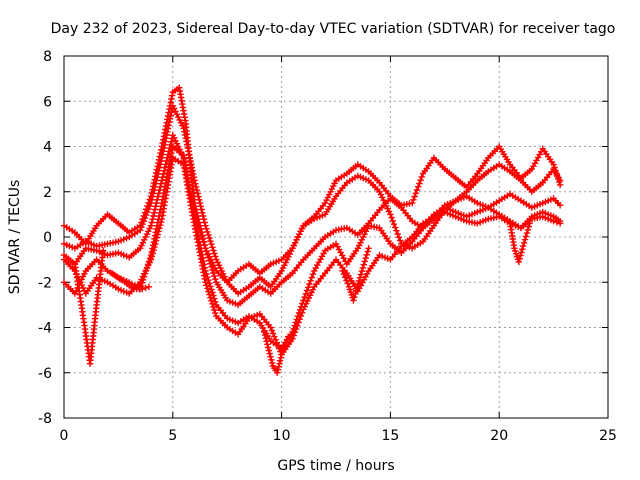 The image size is (640, 480). Describe the element at coordinates (45, 329) in the screenshot. I see `y-tick-label: -4` at that location.